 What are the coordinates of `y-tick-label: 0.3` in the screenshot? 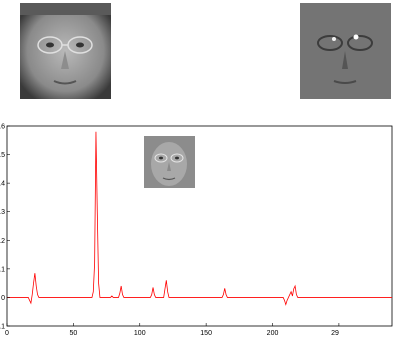 It's located at (2, 212).